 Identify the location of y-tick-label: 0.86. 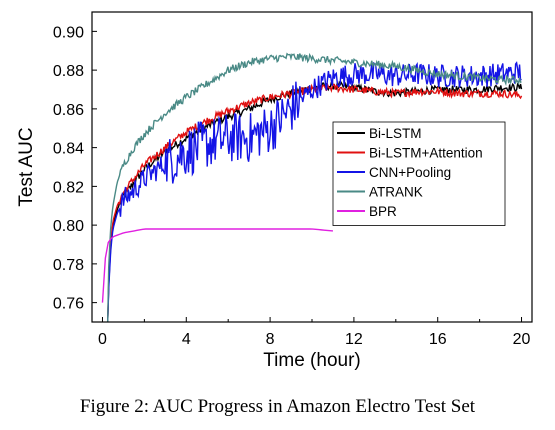
(68, 110).